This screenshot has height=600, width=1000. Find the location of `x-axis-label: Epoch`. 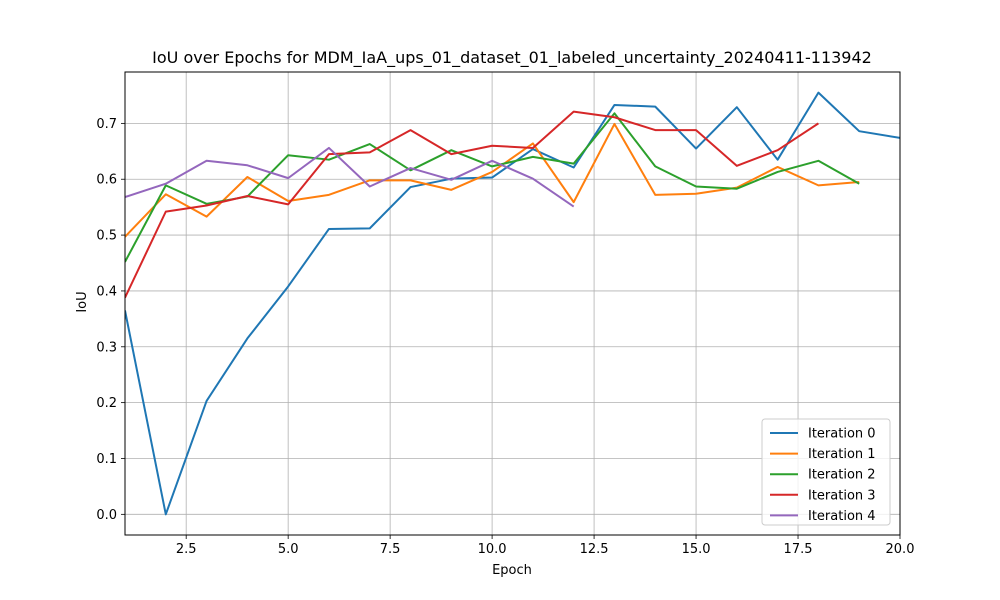

x-axis-label: Epoch is located at coordinates (512, 570).